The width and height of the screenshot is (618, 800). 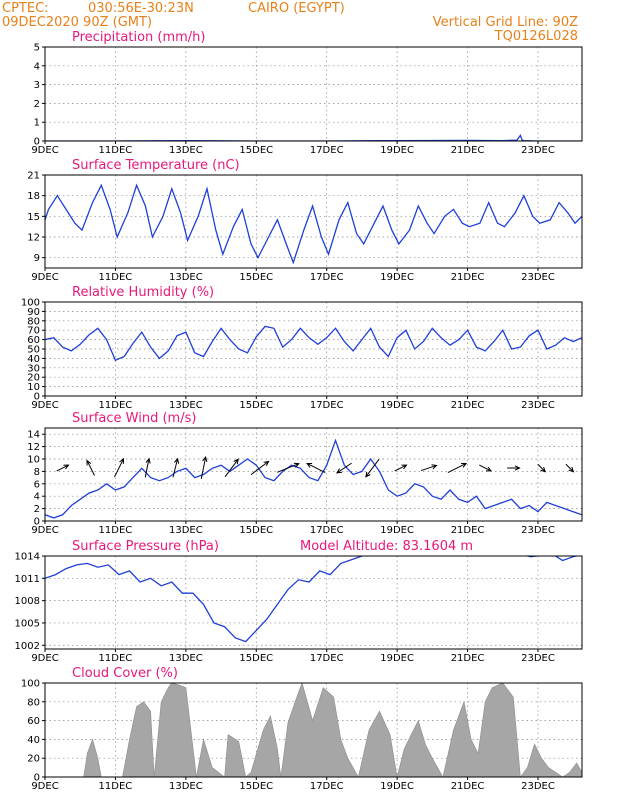 I want to click on y-tick-label: 40, so click(x=33, y=740).